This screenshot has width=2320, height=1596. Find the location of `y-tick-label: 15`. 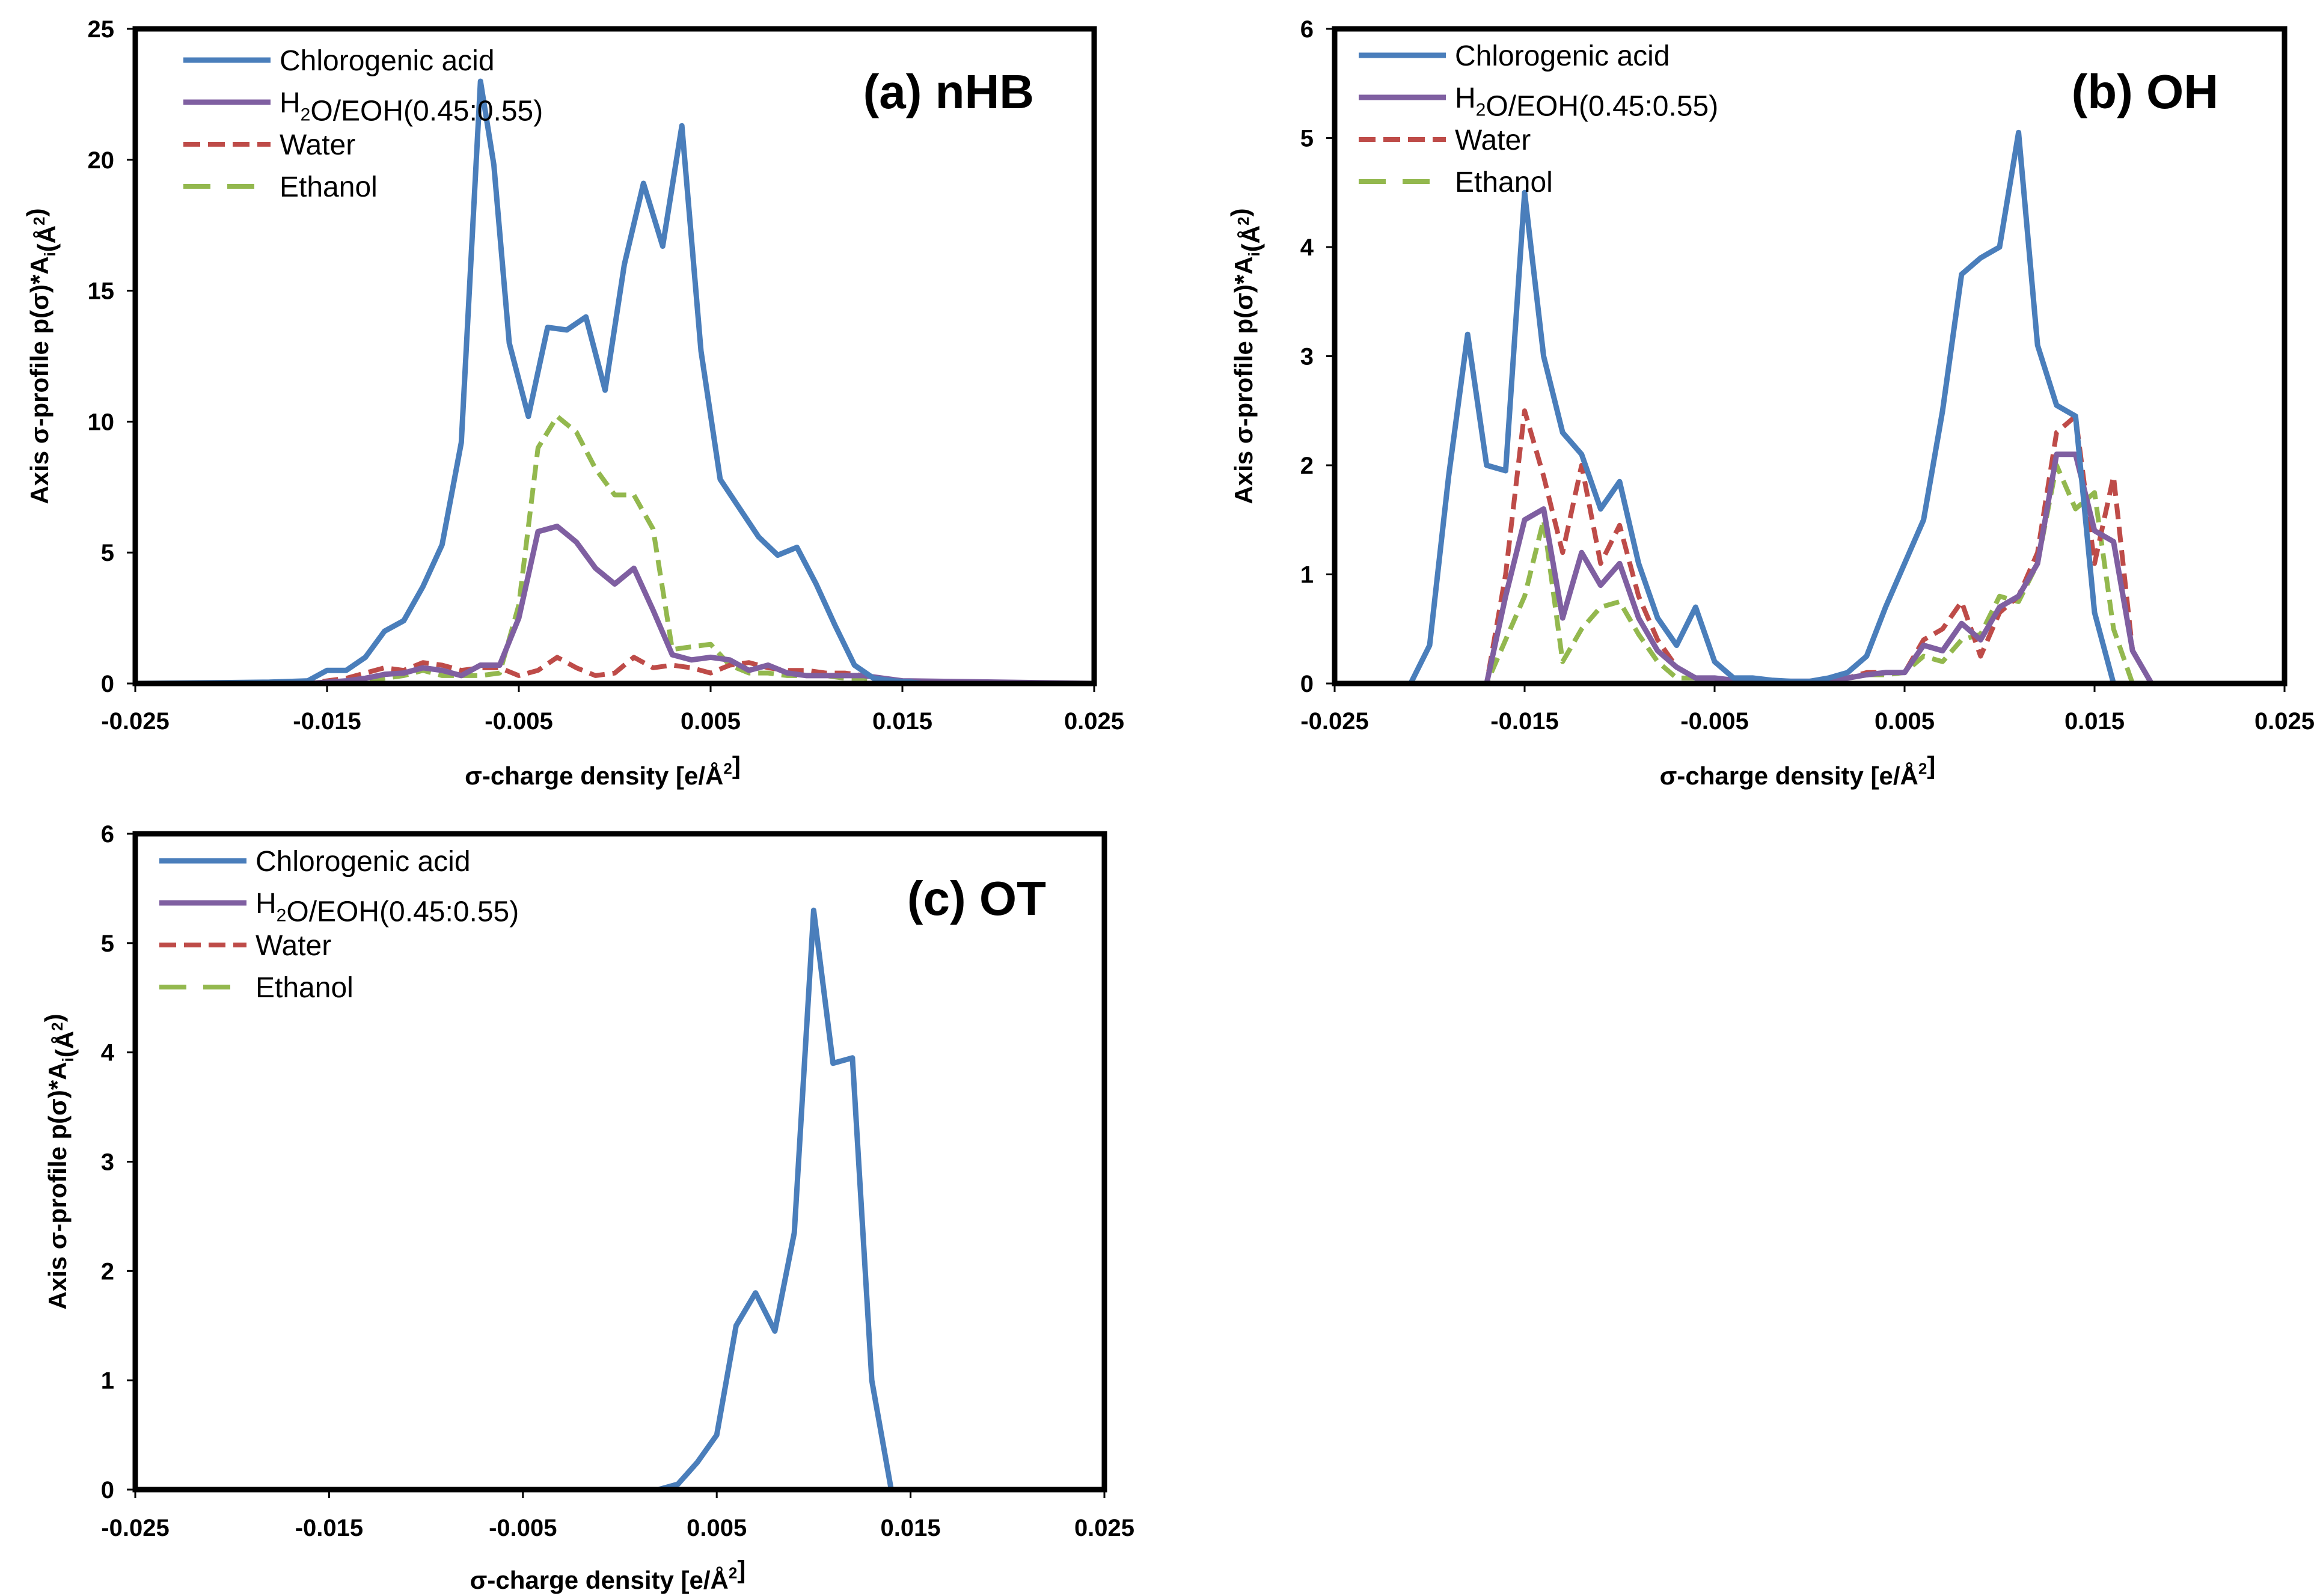

y-tick-label: 15 is located at coordinates (102, 291).